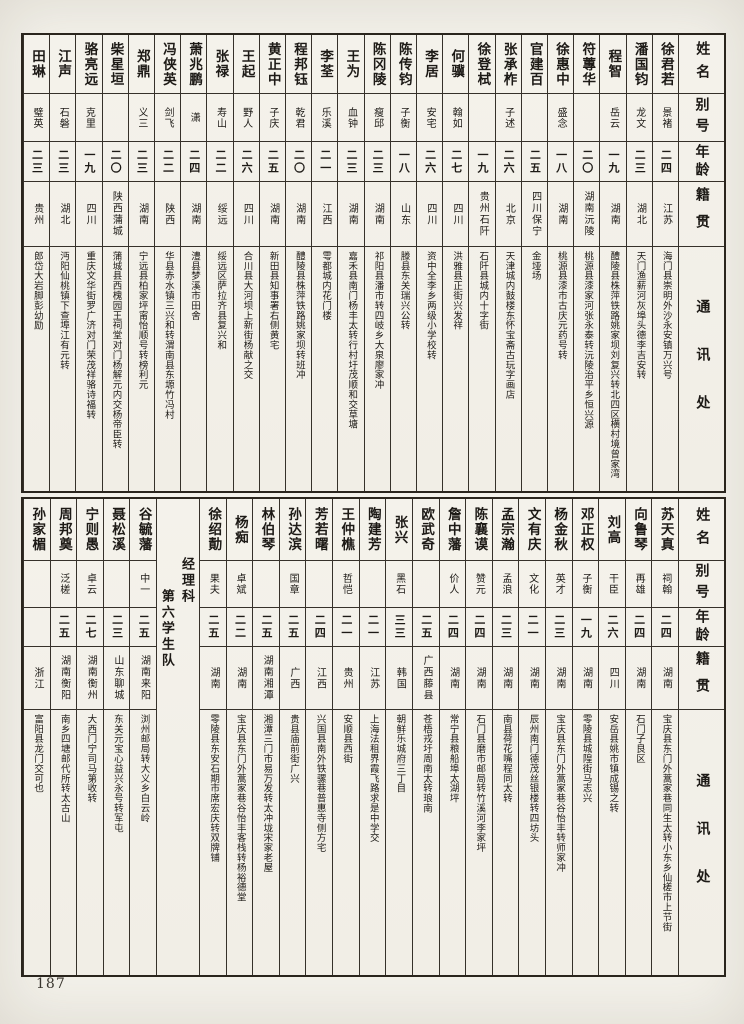 Image resolution: width=744 pixels, height=1024 pixels. I want to click on student-alias-cell-text: 剑飞, so click(168, 117).